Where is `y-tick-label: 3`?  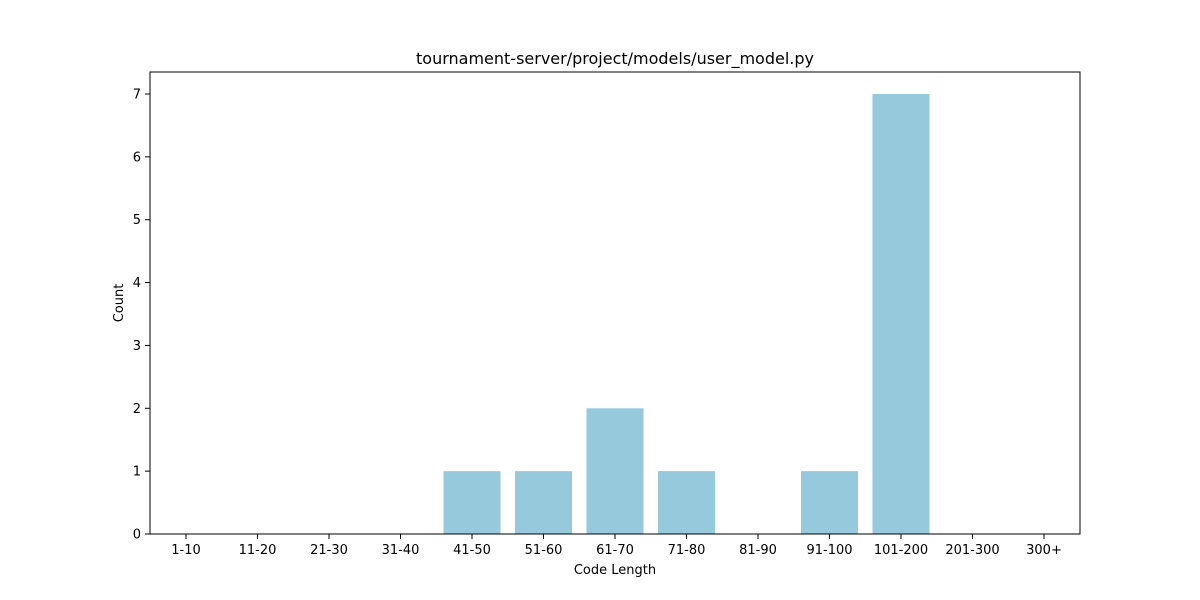 y-tick-label: 3 is located at coordinates (137, 346).